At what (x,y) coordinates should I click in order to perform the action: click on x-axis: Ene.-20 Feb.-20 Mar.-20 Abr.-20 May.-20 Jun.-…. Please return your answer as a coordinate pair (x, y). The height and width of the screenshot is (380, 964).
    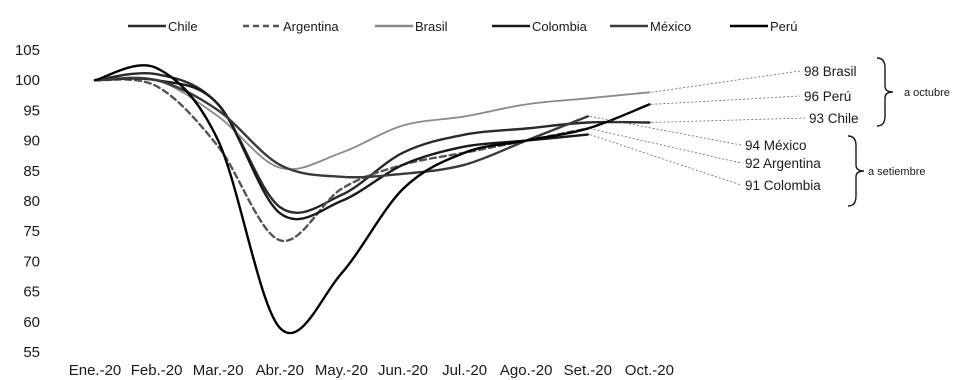
    Looking at the image, I should click on (371, 370).